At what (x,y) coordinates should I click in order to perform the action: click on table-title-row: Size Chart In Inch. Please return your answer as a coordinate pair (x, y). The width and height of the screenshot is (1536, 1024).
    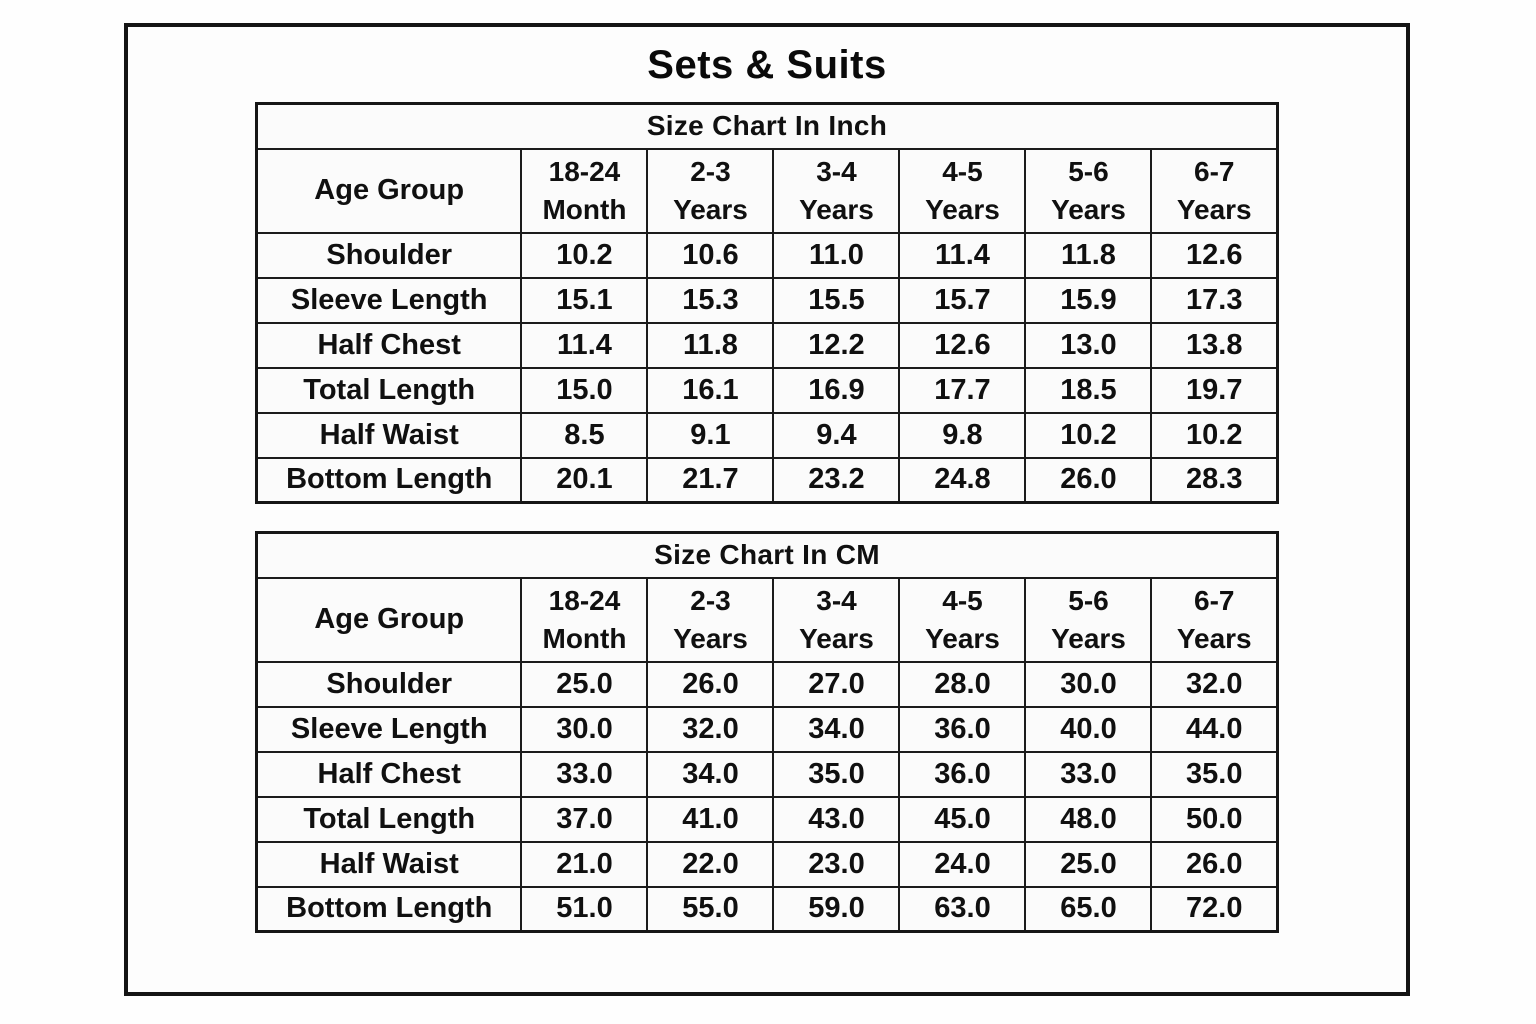
    Looking at the image, I should click on (767, 126).